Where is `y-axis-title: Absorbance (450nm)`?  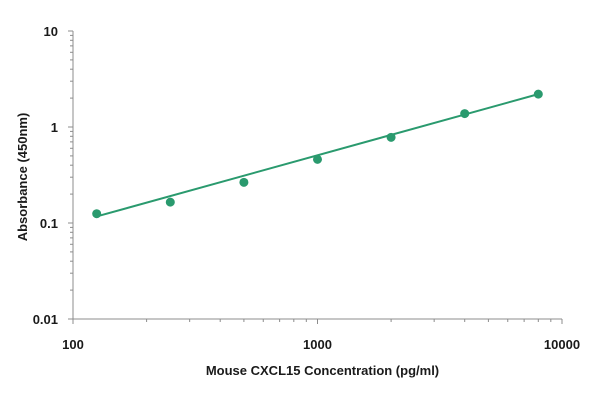
y-axis-title: Absorbance (450nm) is located at coordinates (22, 177).